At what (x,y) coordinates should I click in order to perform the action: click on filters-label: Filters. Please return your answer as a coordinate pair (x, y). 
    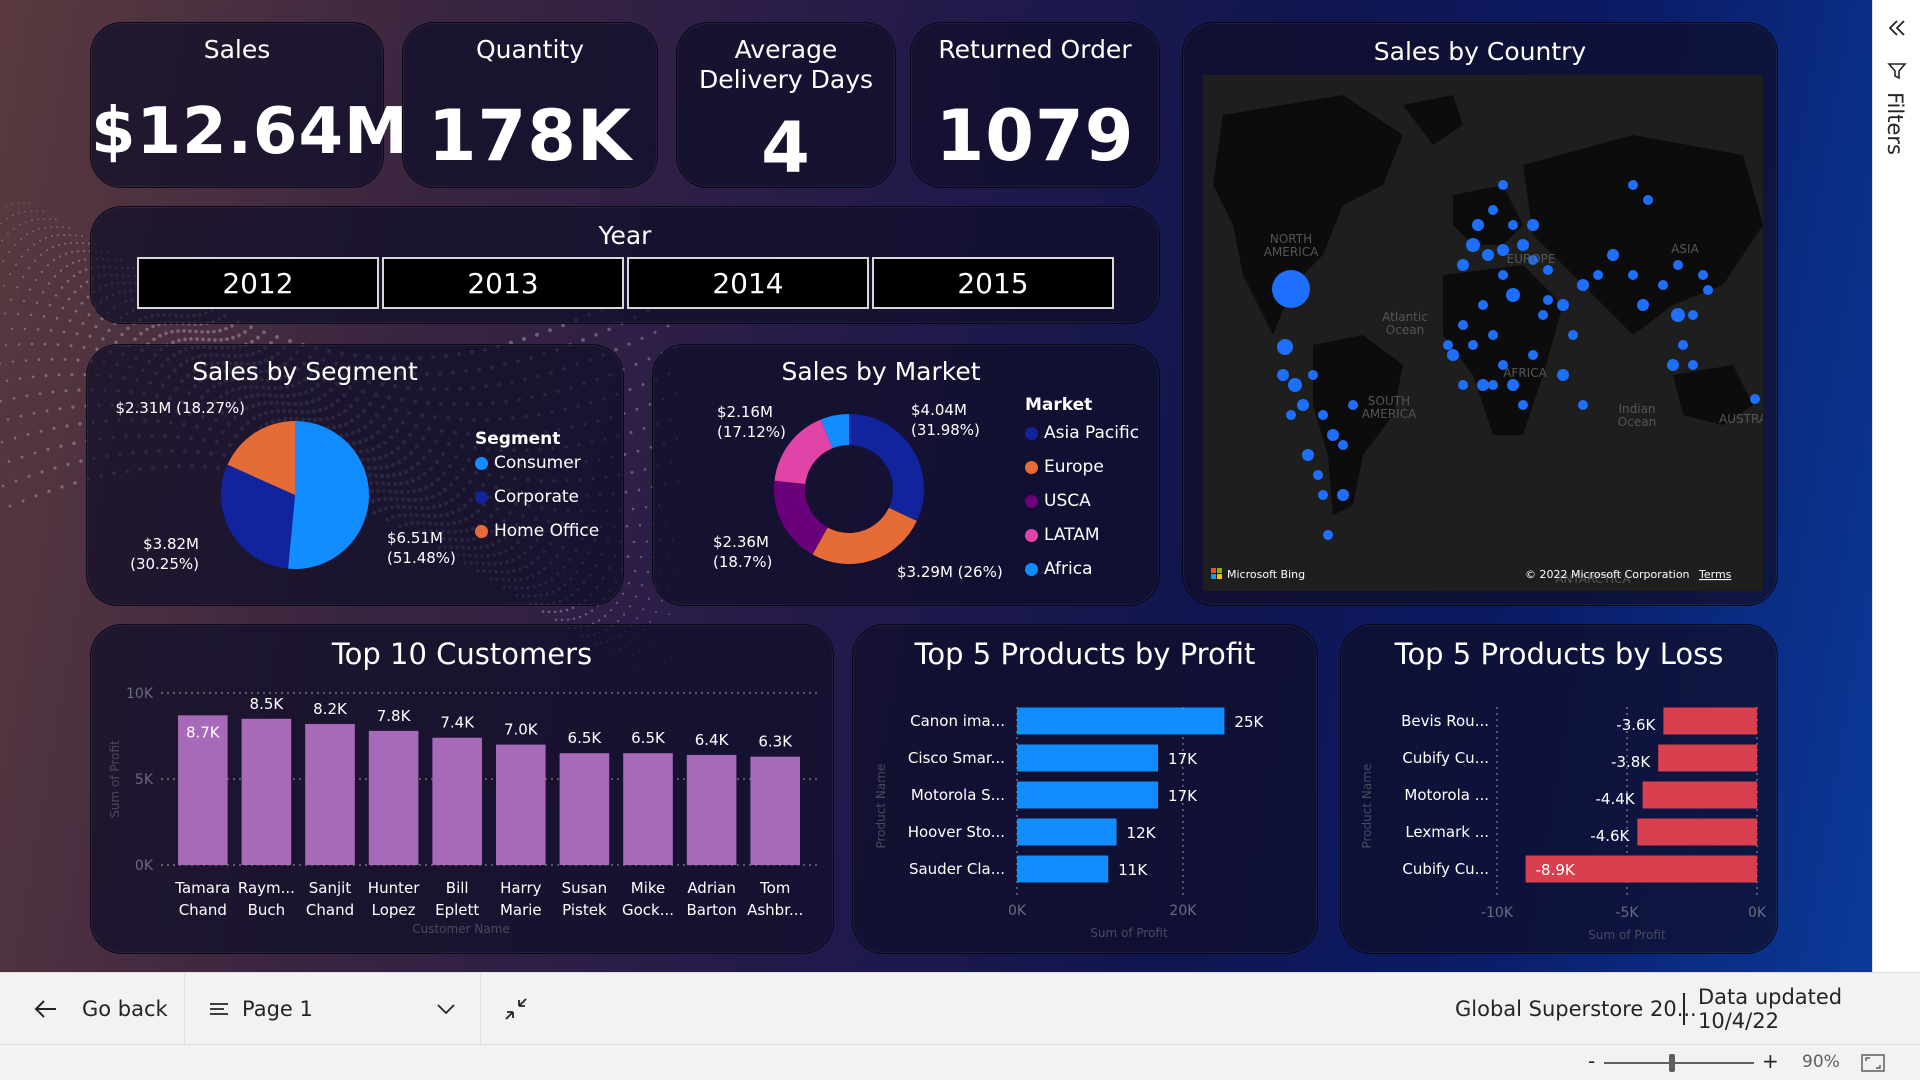
    Looking at the image, I should click on (1895, 123).